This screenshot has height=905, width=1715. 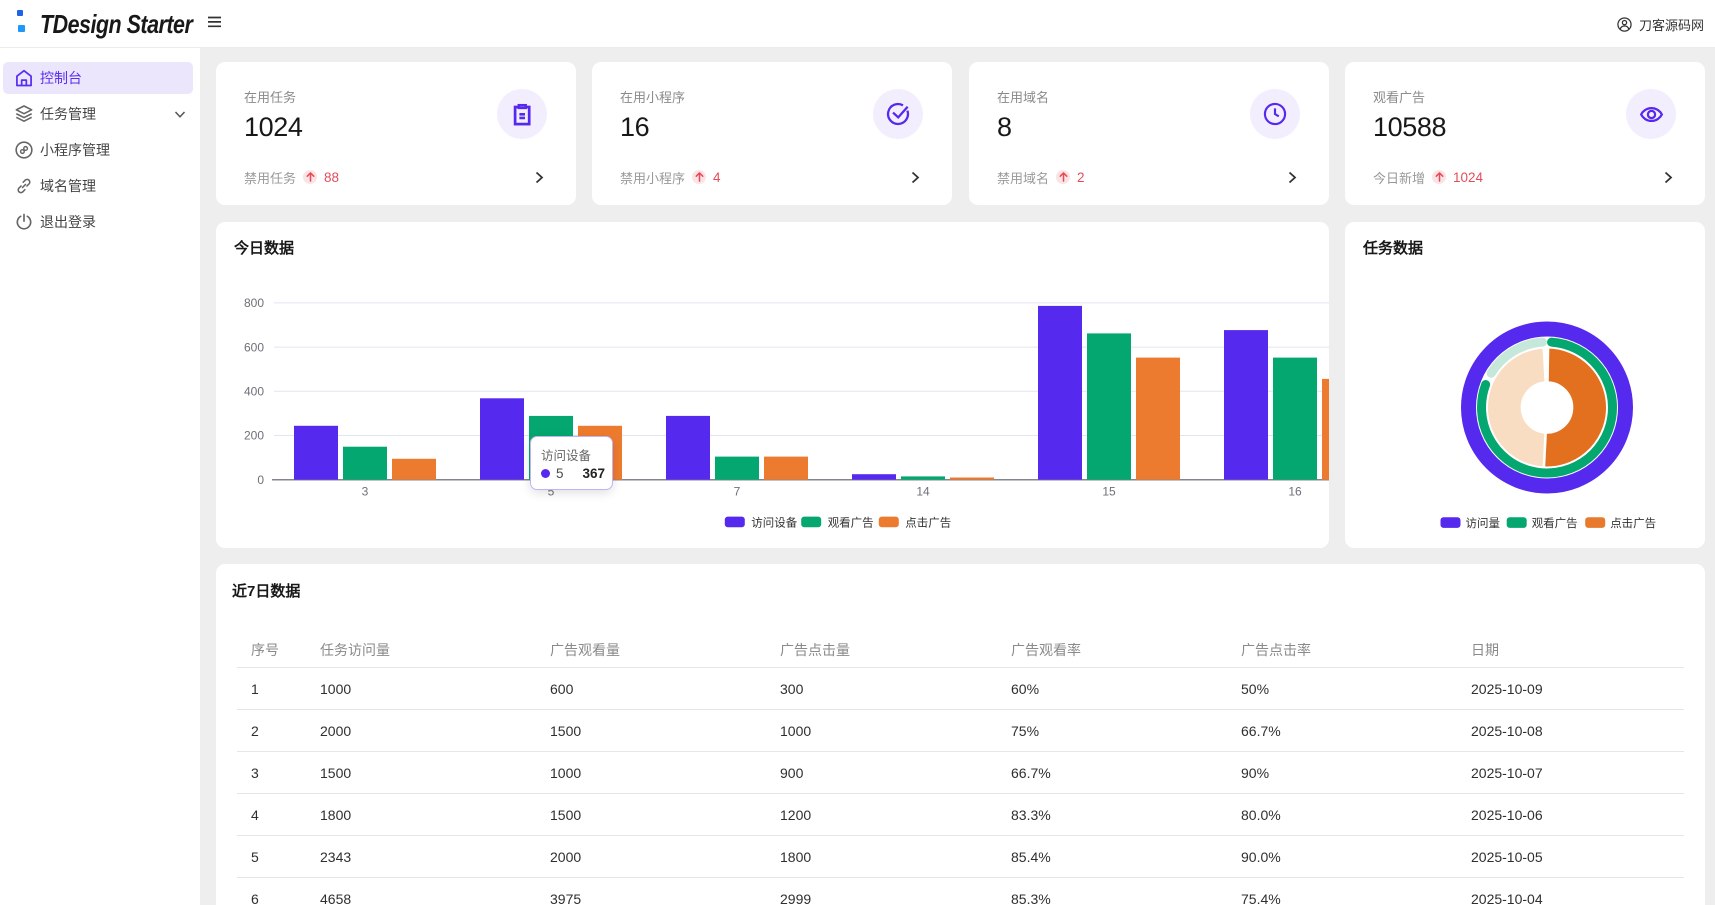 What do you see at coordinates (1483, 523) in the screenshot?
I see `svg-text: 访问量` at bounding box center [1483, 523].